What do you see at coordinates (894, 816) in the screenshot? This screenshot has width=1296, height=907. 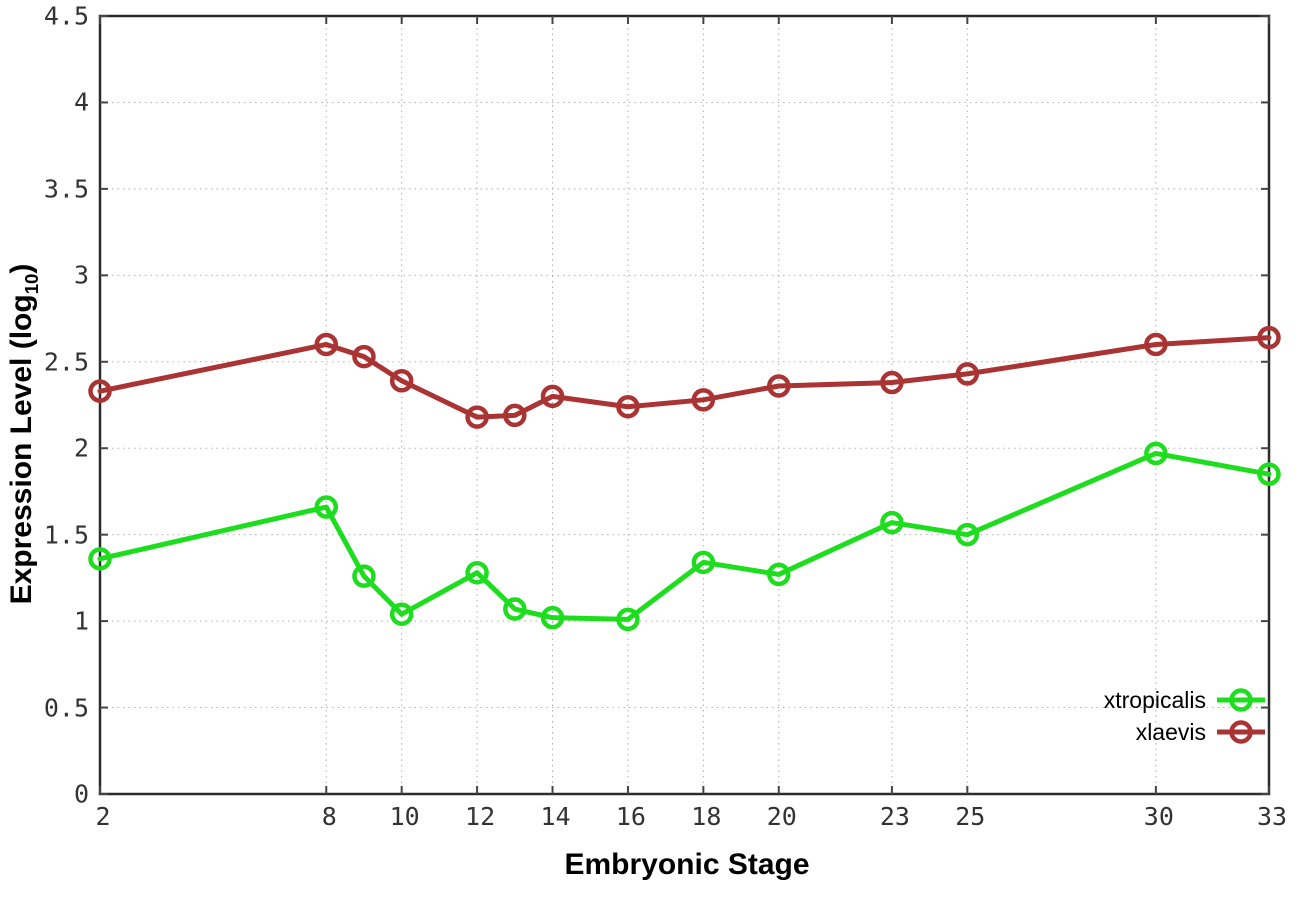 I see `x-tick-label: 23` at bounding box center [894, 816].